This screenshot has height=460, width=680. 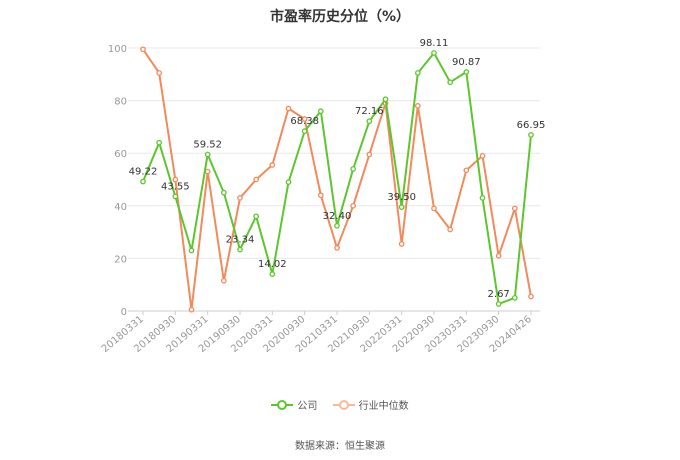 I want to click on data-label: 59.52, so click(x=207, y=144).